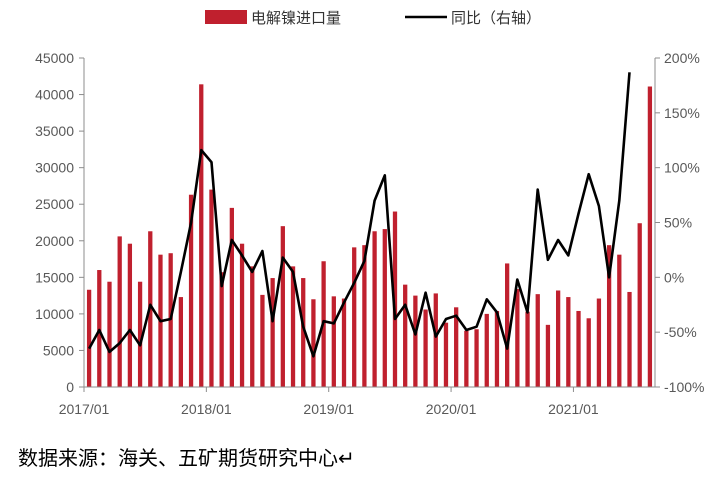 This screenshot has width=723, height=477. I want to click on x-axis-ticks: 2017/01 2018/01 2019/01 2020/01 2021/01, so click(329, 402).